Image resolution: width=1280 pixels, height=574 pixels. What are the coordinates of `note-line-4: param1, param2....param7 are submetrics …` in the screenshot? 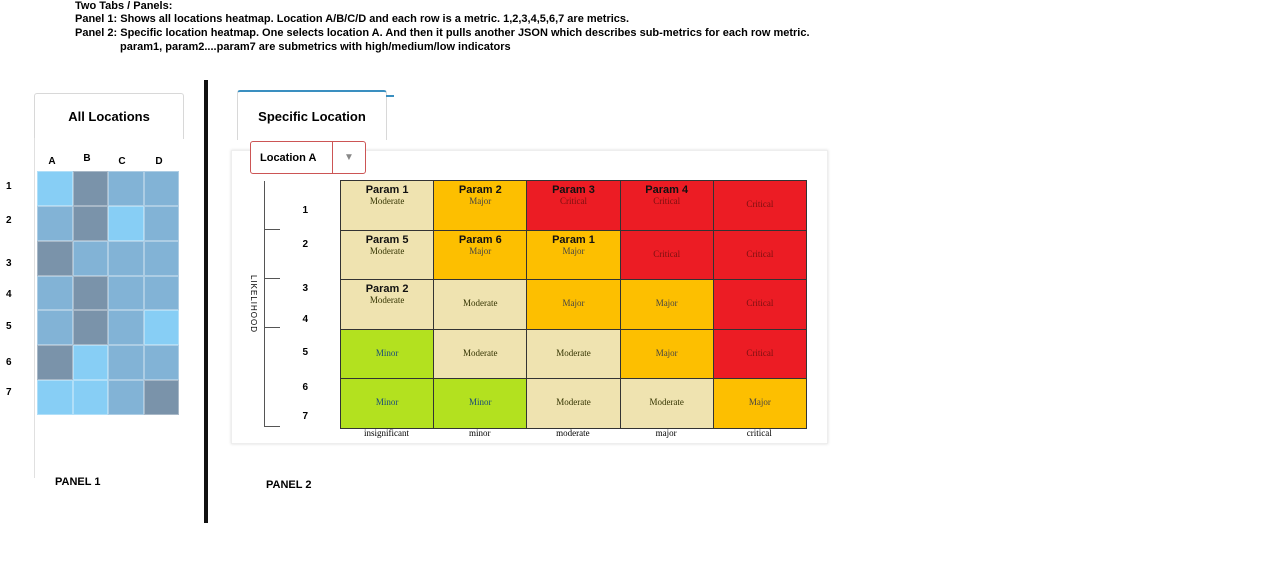 It's located at (315, 47).